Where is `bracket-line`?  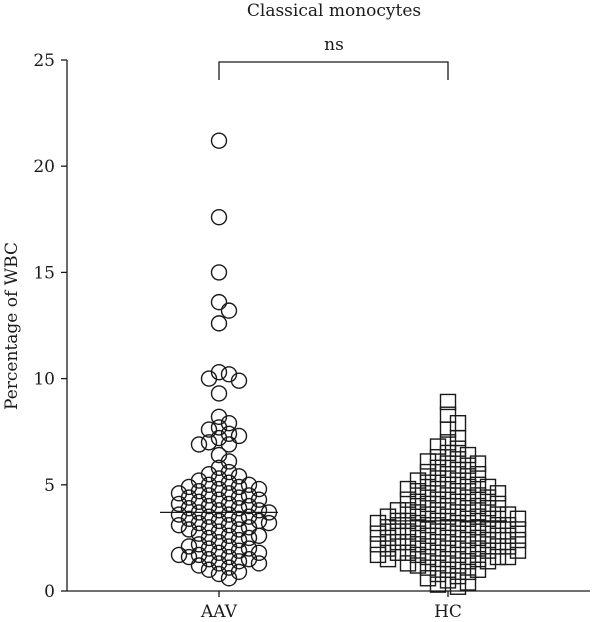
bracket-line is located at coordinates (333, 70).